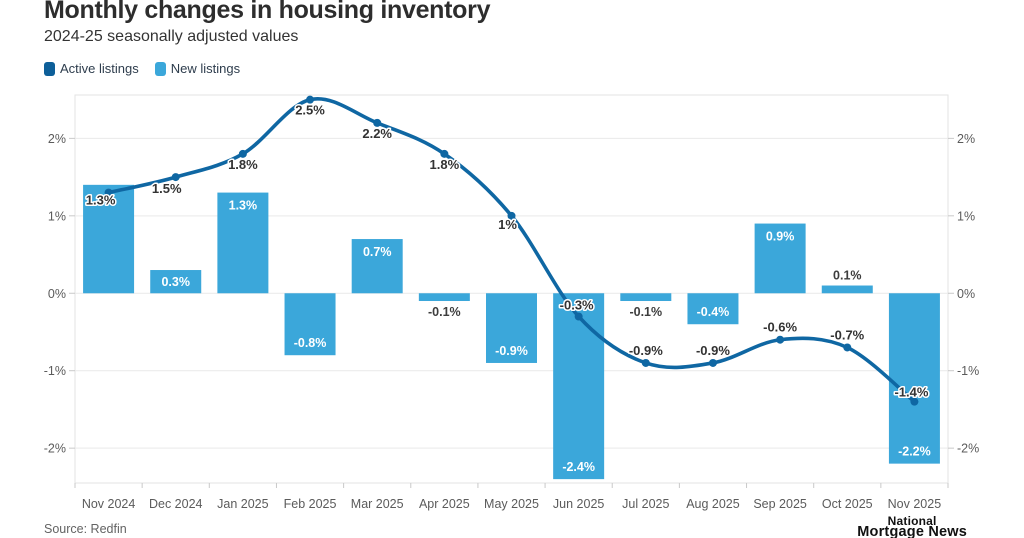 The width and height of the screenshot is (1024, 538). Describe the element at coordinates (578, 504) in the screenshot. I see `x-axis-label: Jun 2025` at that location.